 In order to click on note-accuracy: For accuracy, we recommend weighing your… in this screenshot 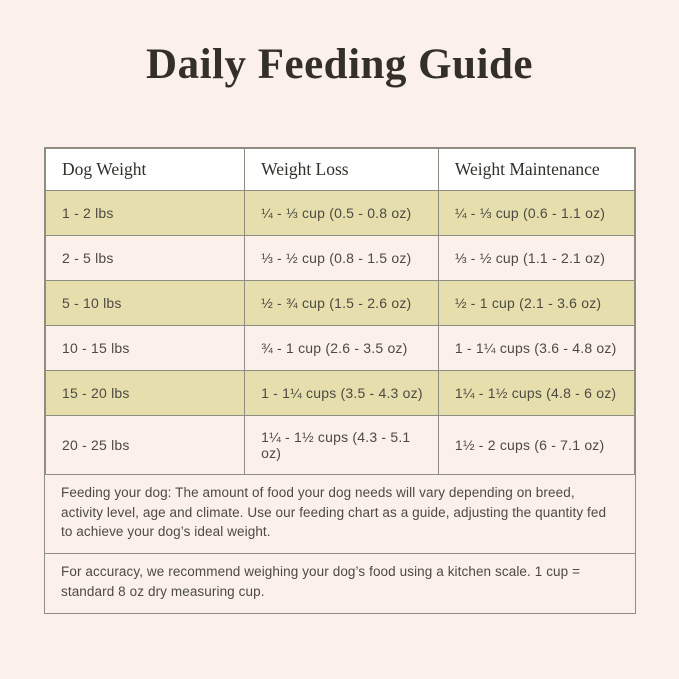, I will do `click(340, 582)`.